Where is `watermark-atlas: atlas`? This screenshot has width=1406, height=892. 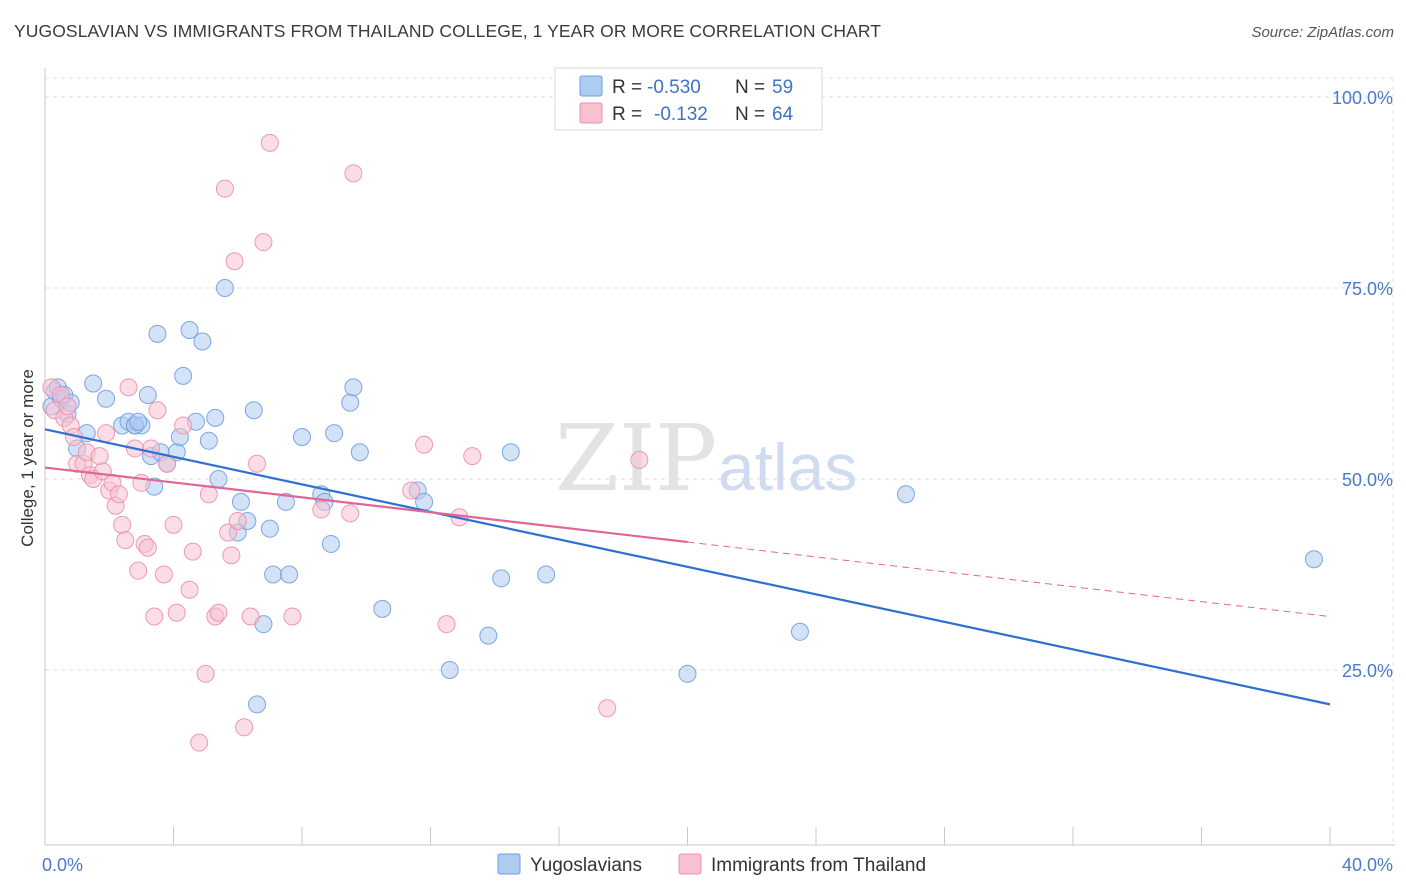 watermark-atlas: atlas is located at coordinates (787, 467).